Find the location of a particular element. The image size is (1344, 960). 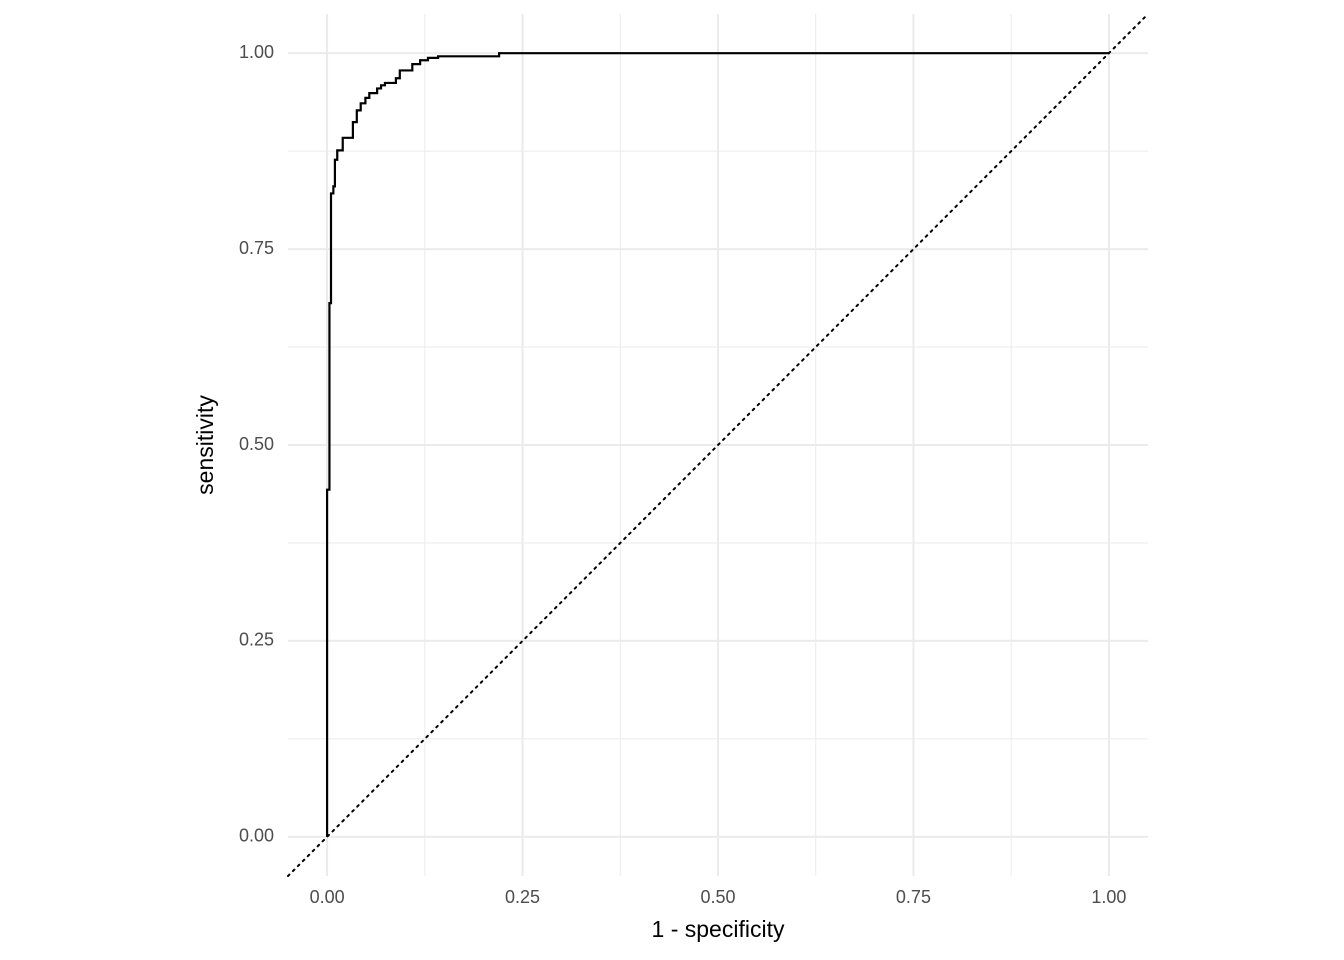

x-tick-label: 0.75 is located at coordinates (913, 897).